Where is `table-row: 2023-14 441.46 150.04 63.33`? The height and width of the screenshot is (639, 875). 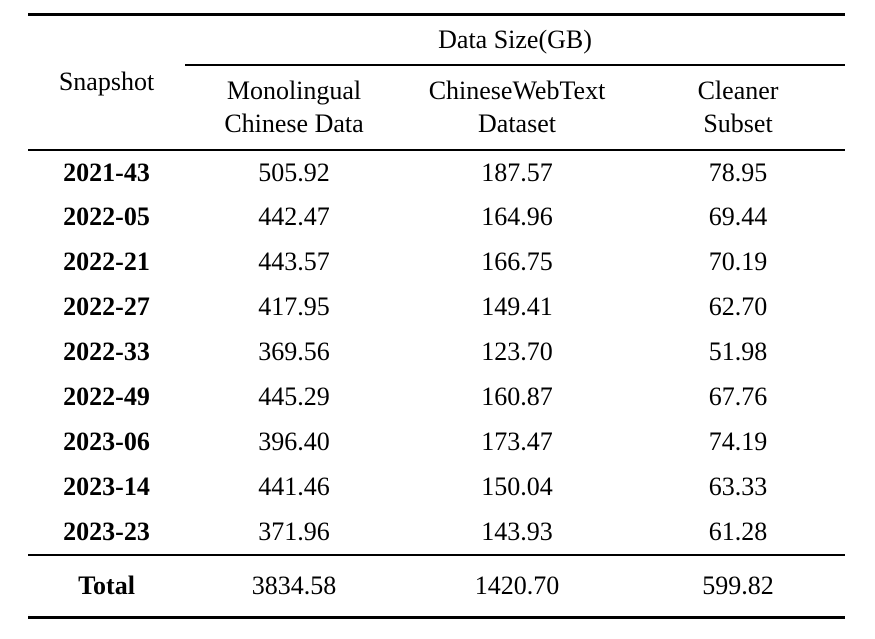 table-row: 2023-14 441.46 150.04 63.33 is located at coordinates (436, 487).